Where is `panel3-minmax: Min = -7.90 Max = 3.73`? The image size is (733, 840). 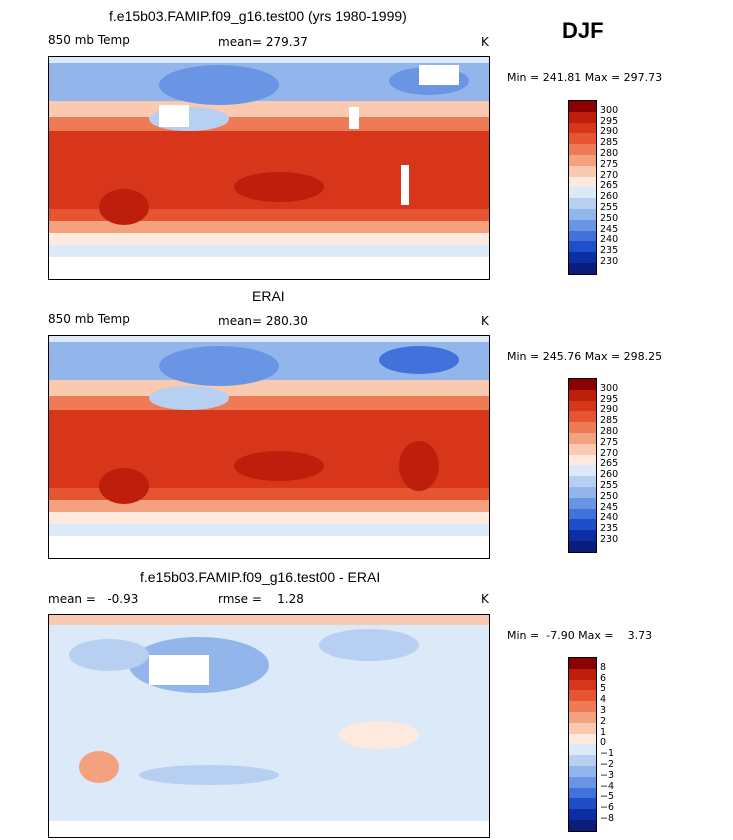 panel3-minmax: Min = -7.90 Max = 3.73 is located at coordinates (580, 635).